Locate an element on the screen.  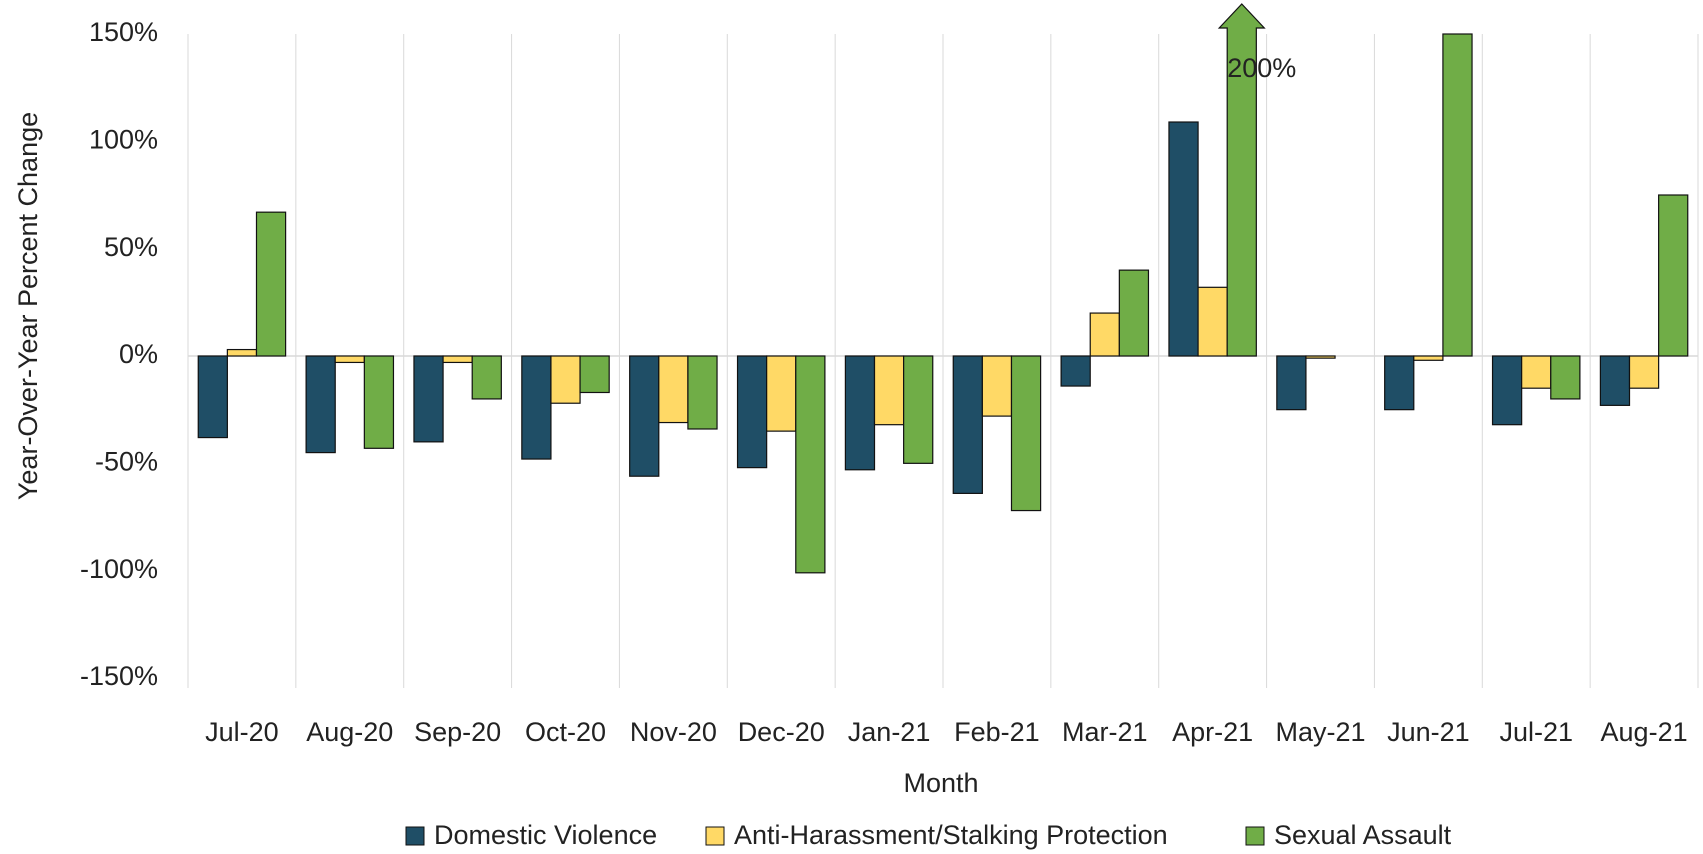
data-label: 200% is located at coordinates (1261, 68).